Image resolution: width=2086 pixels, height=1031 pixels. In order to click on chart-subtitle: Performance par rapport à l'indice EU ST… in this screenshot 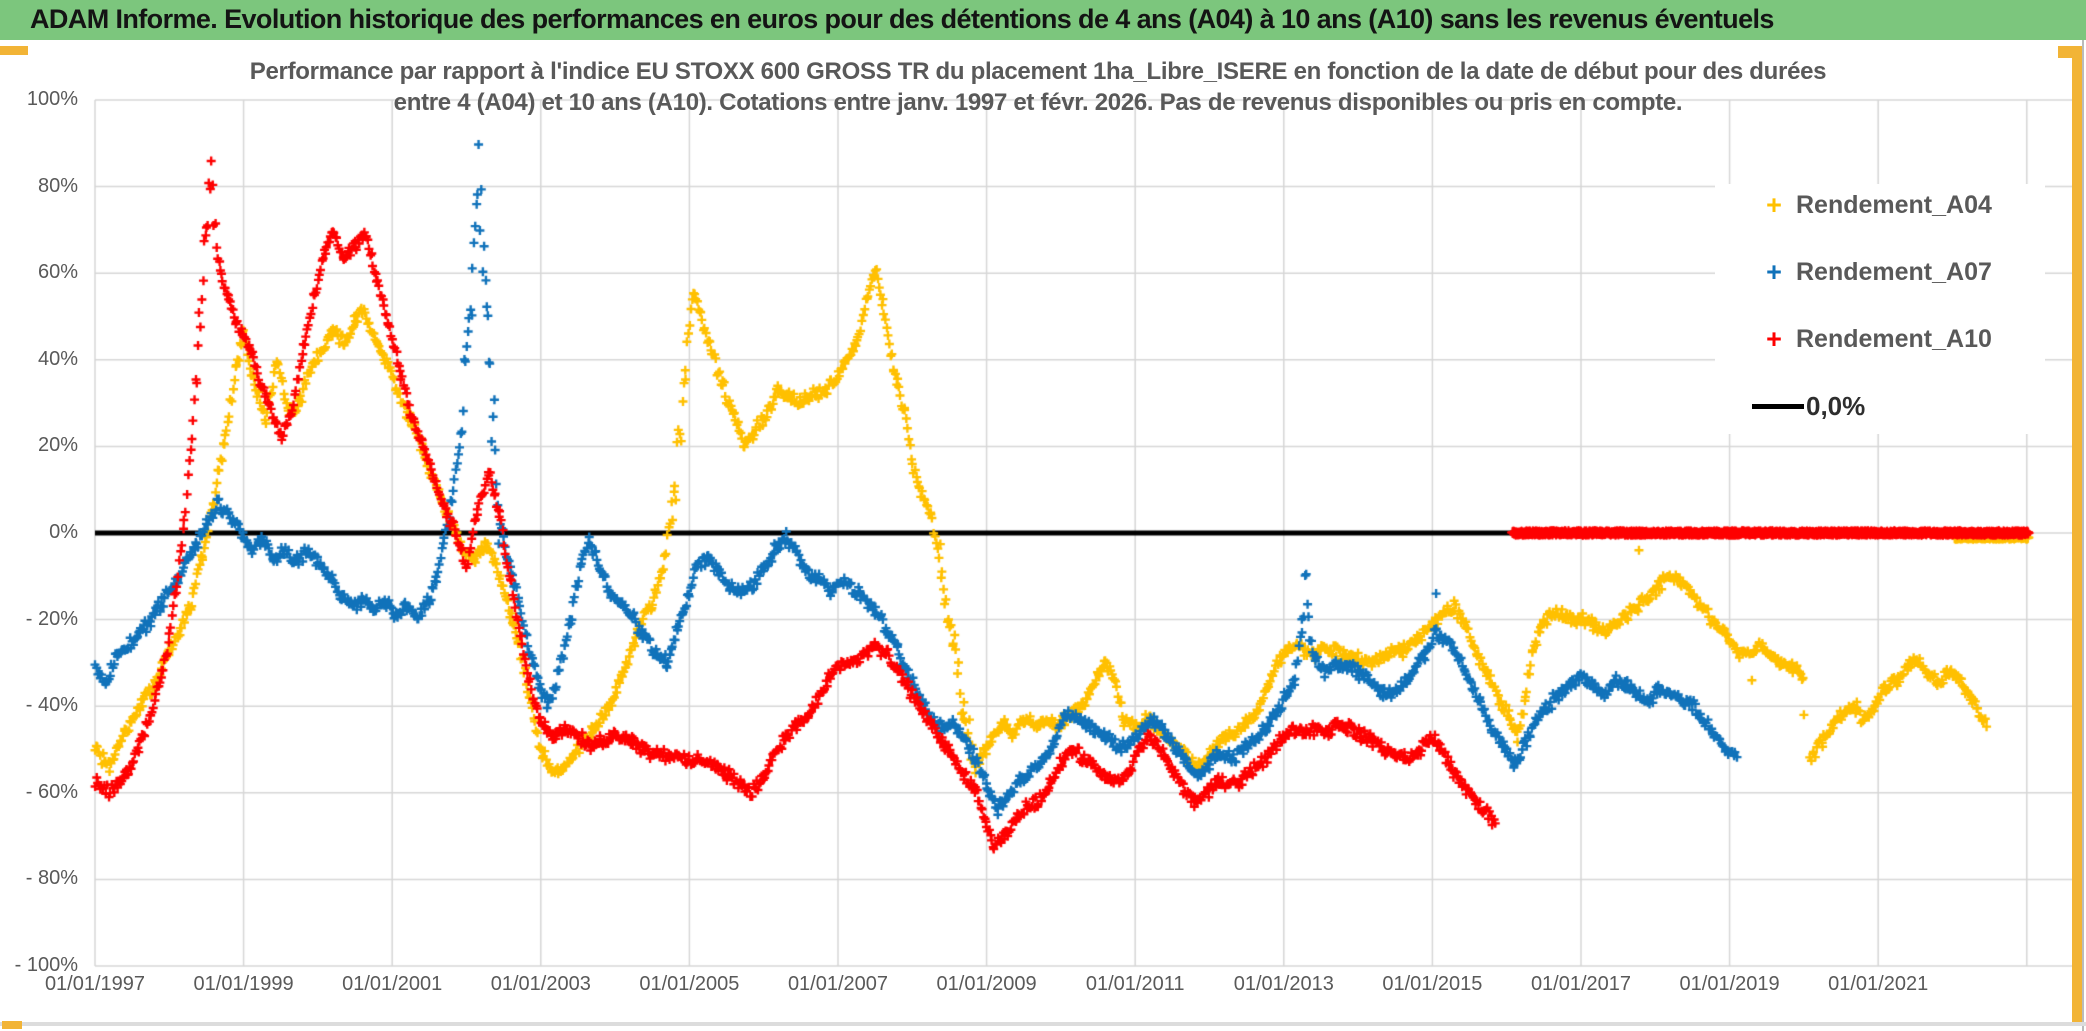, I will do `click(1038, 87)`.